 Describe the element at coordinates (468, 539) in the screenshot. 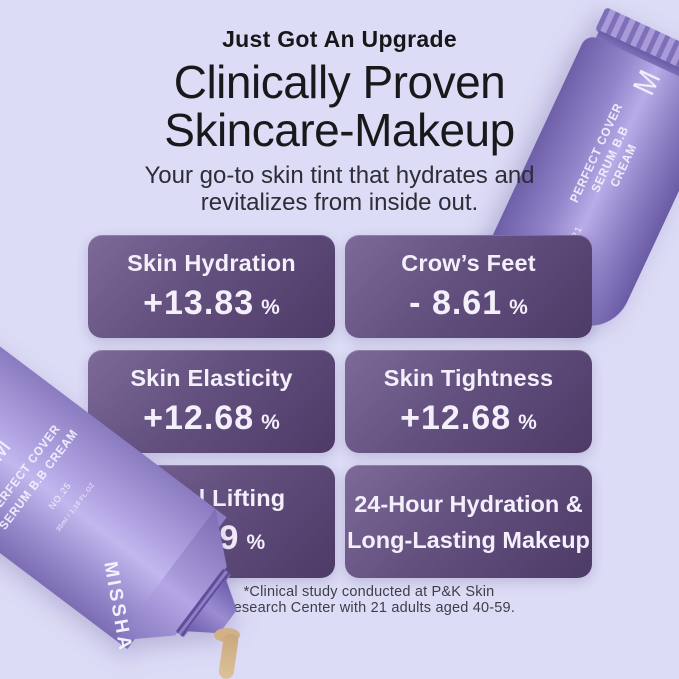

I see `stat-label-line2: Long-Lasting Makeup` at that location.